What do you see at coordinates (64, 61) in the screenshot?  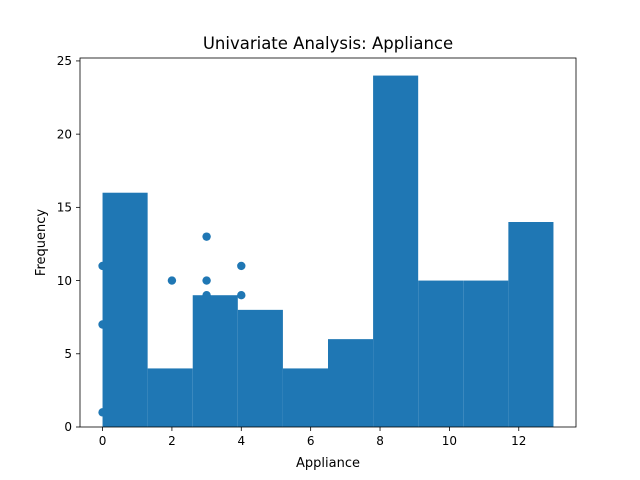 I see `y-tick-label-25: 25` at bounding box center [64, 61].